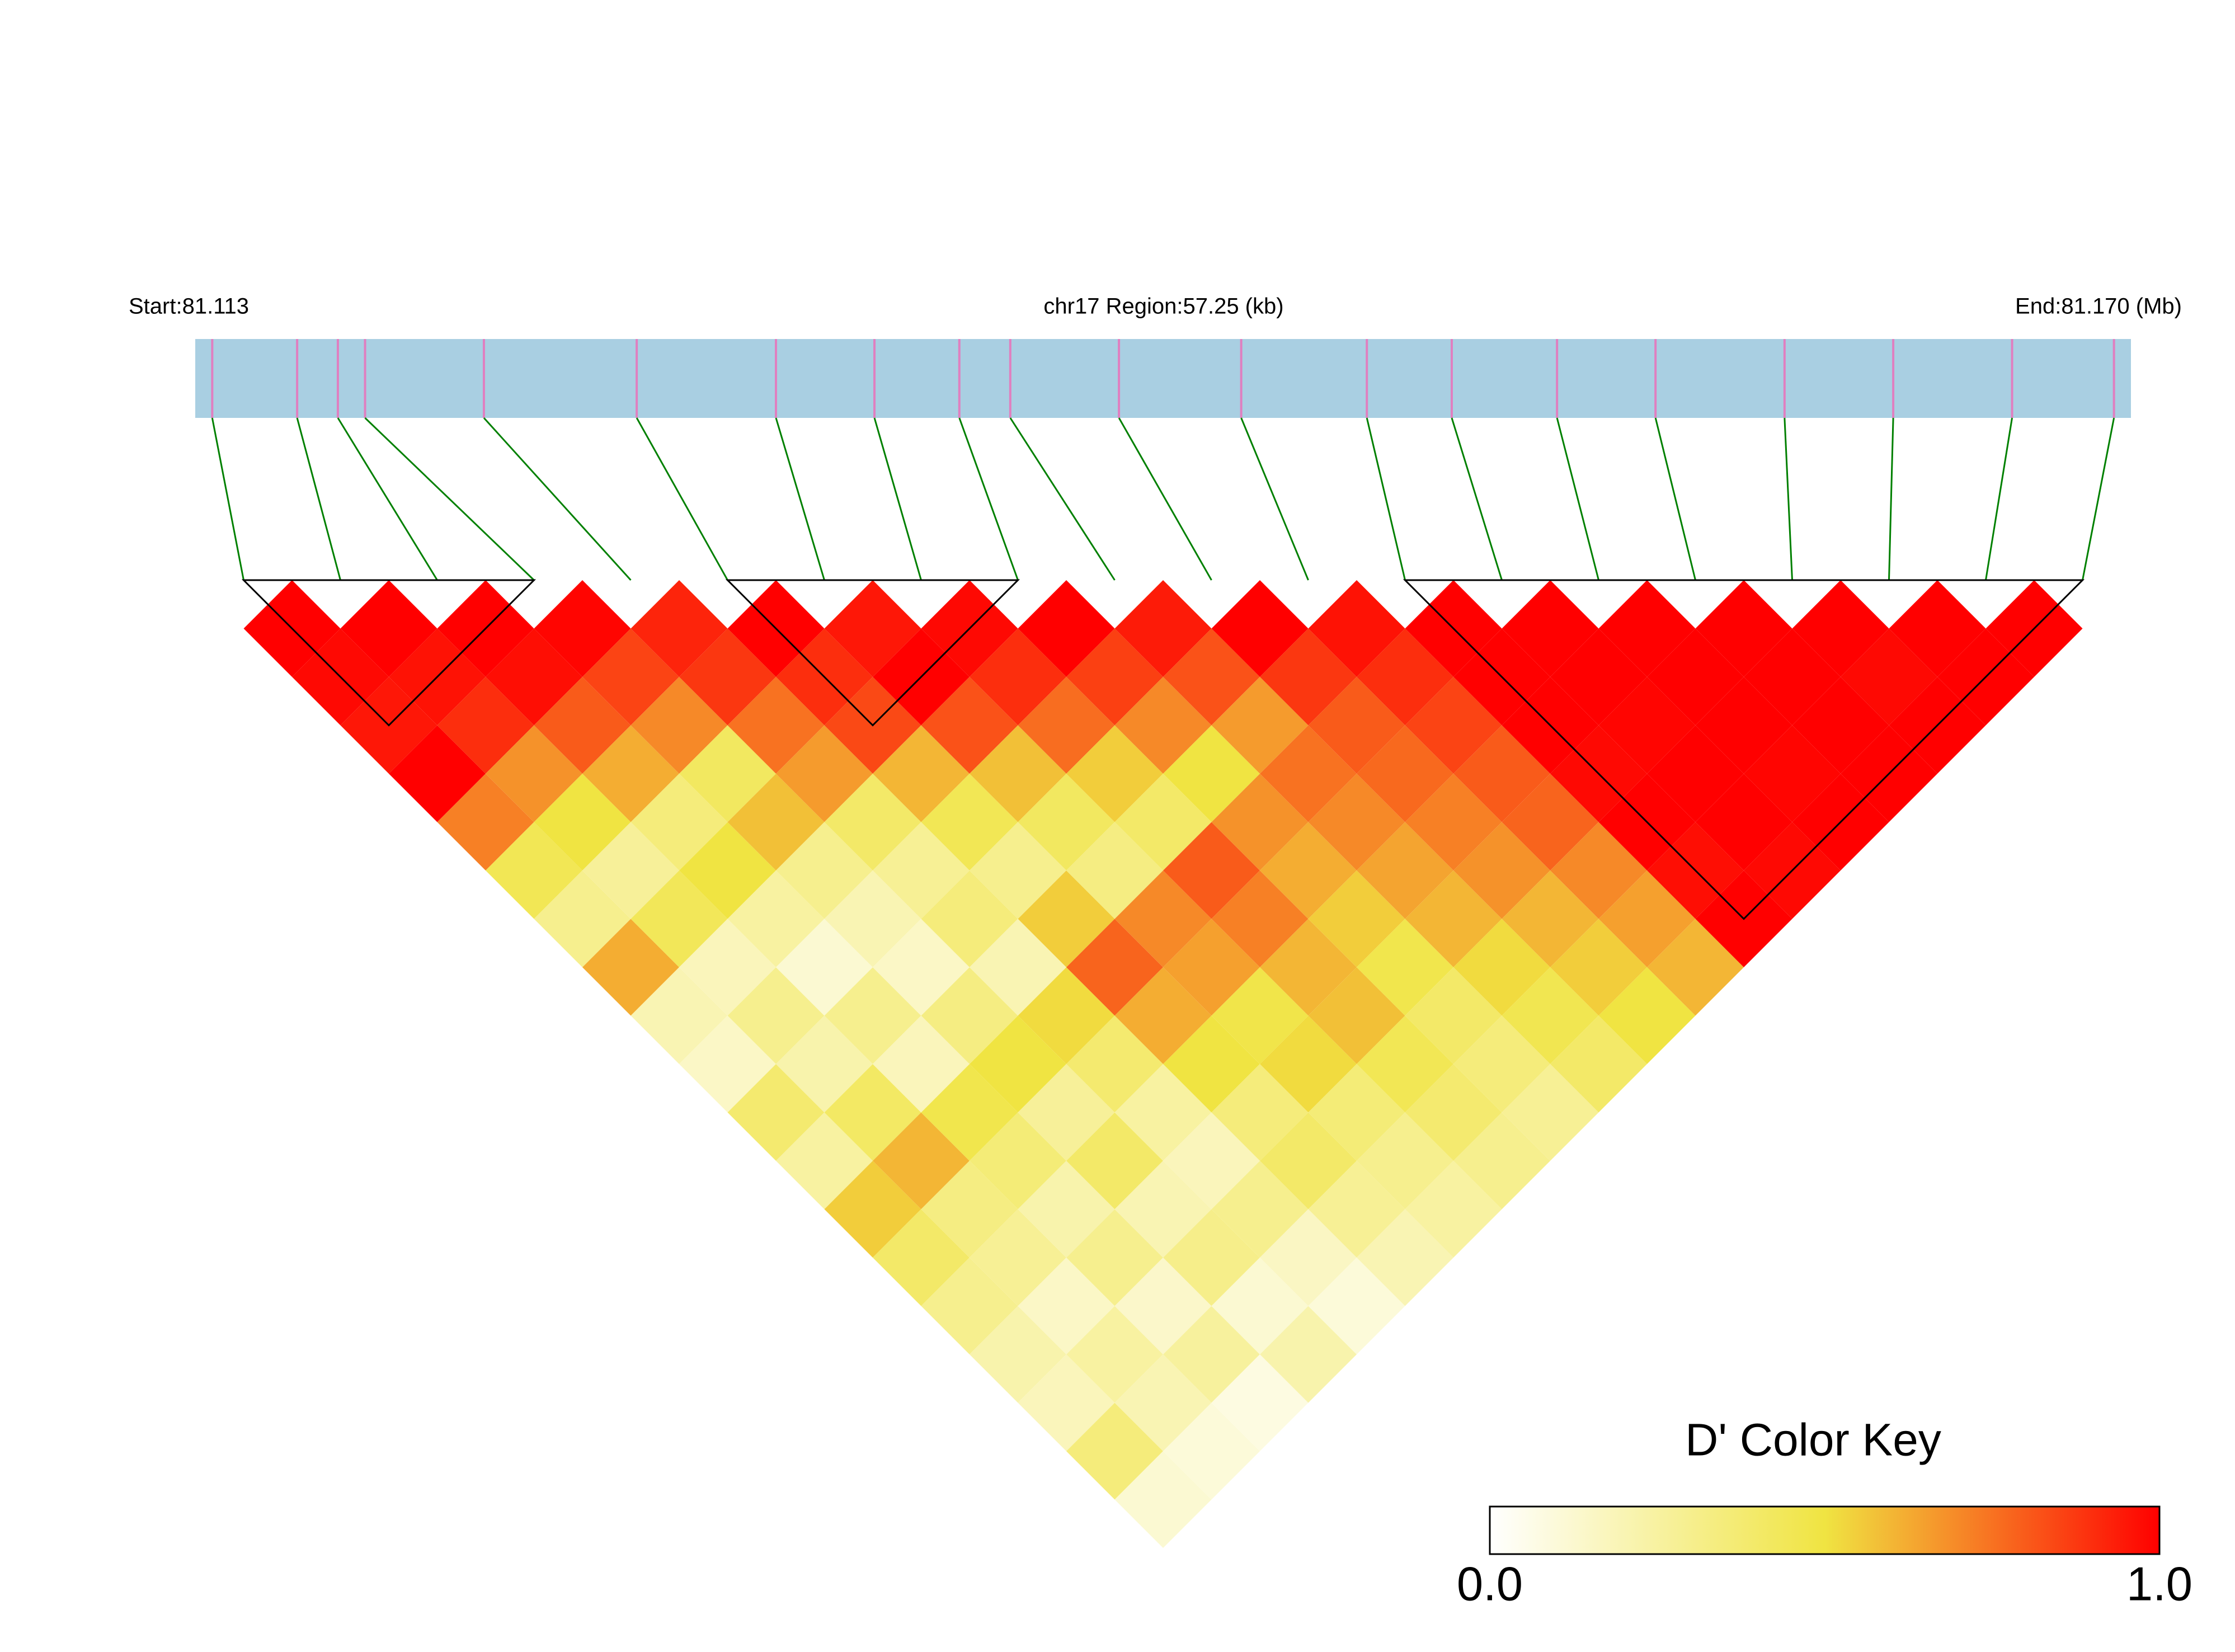 The height and width of the screenshot is (1652, 2235). I want to click on colorbar-tick-label: 1.0, so click(2159, 1584).